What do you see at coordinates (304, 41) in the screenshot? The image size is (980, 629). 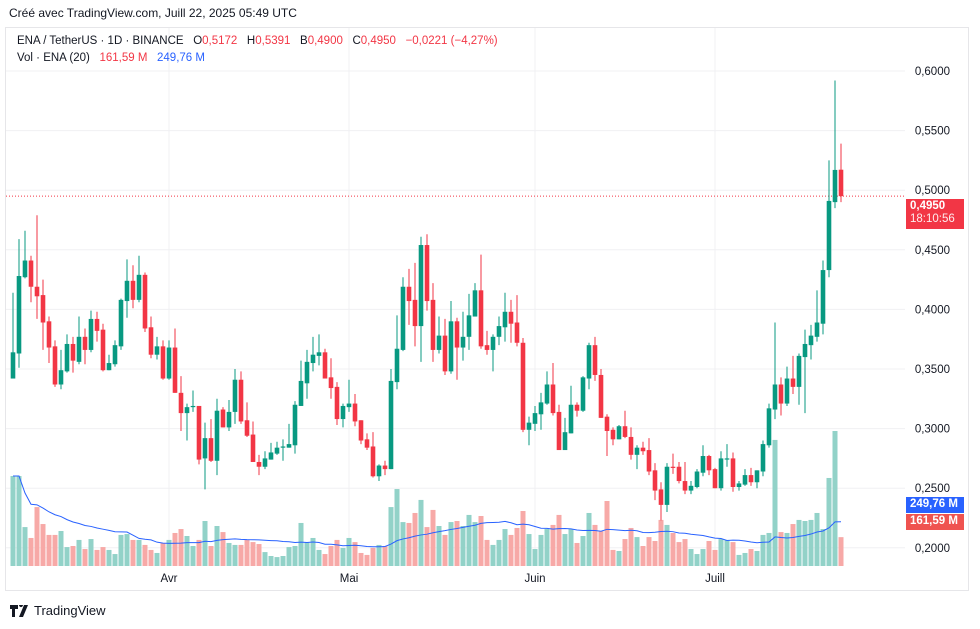 I see `low-label: B` at bounding box center [304, 41].